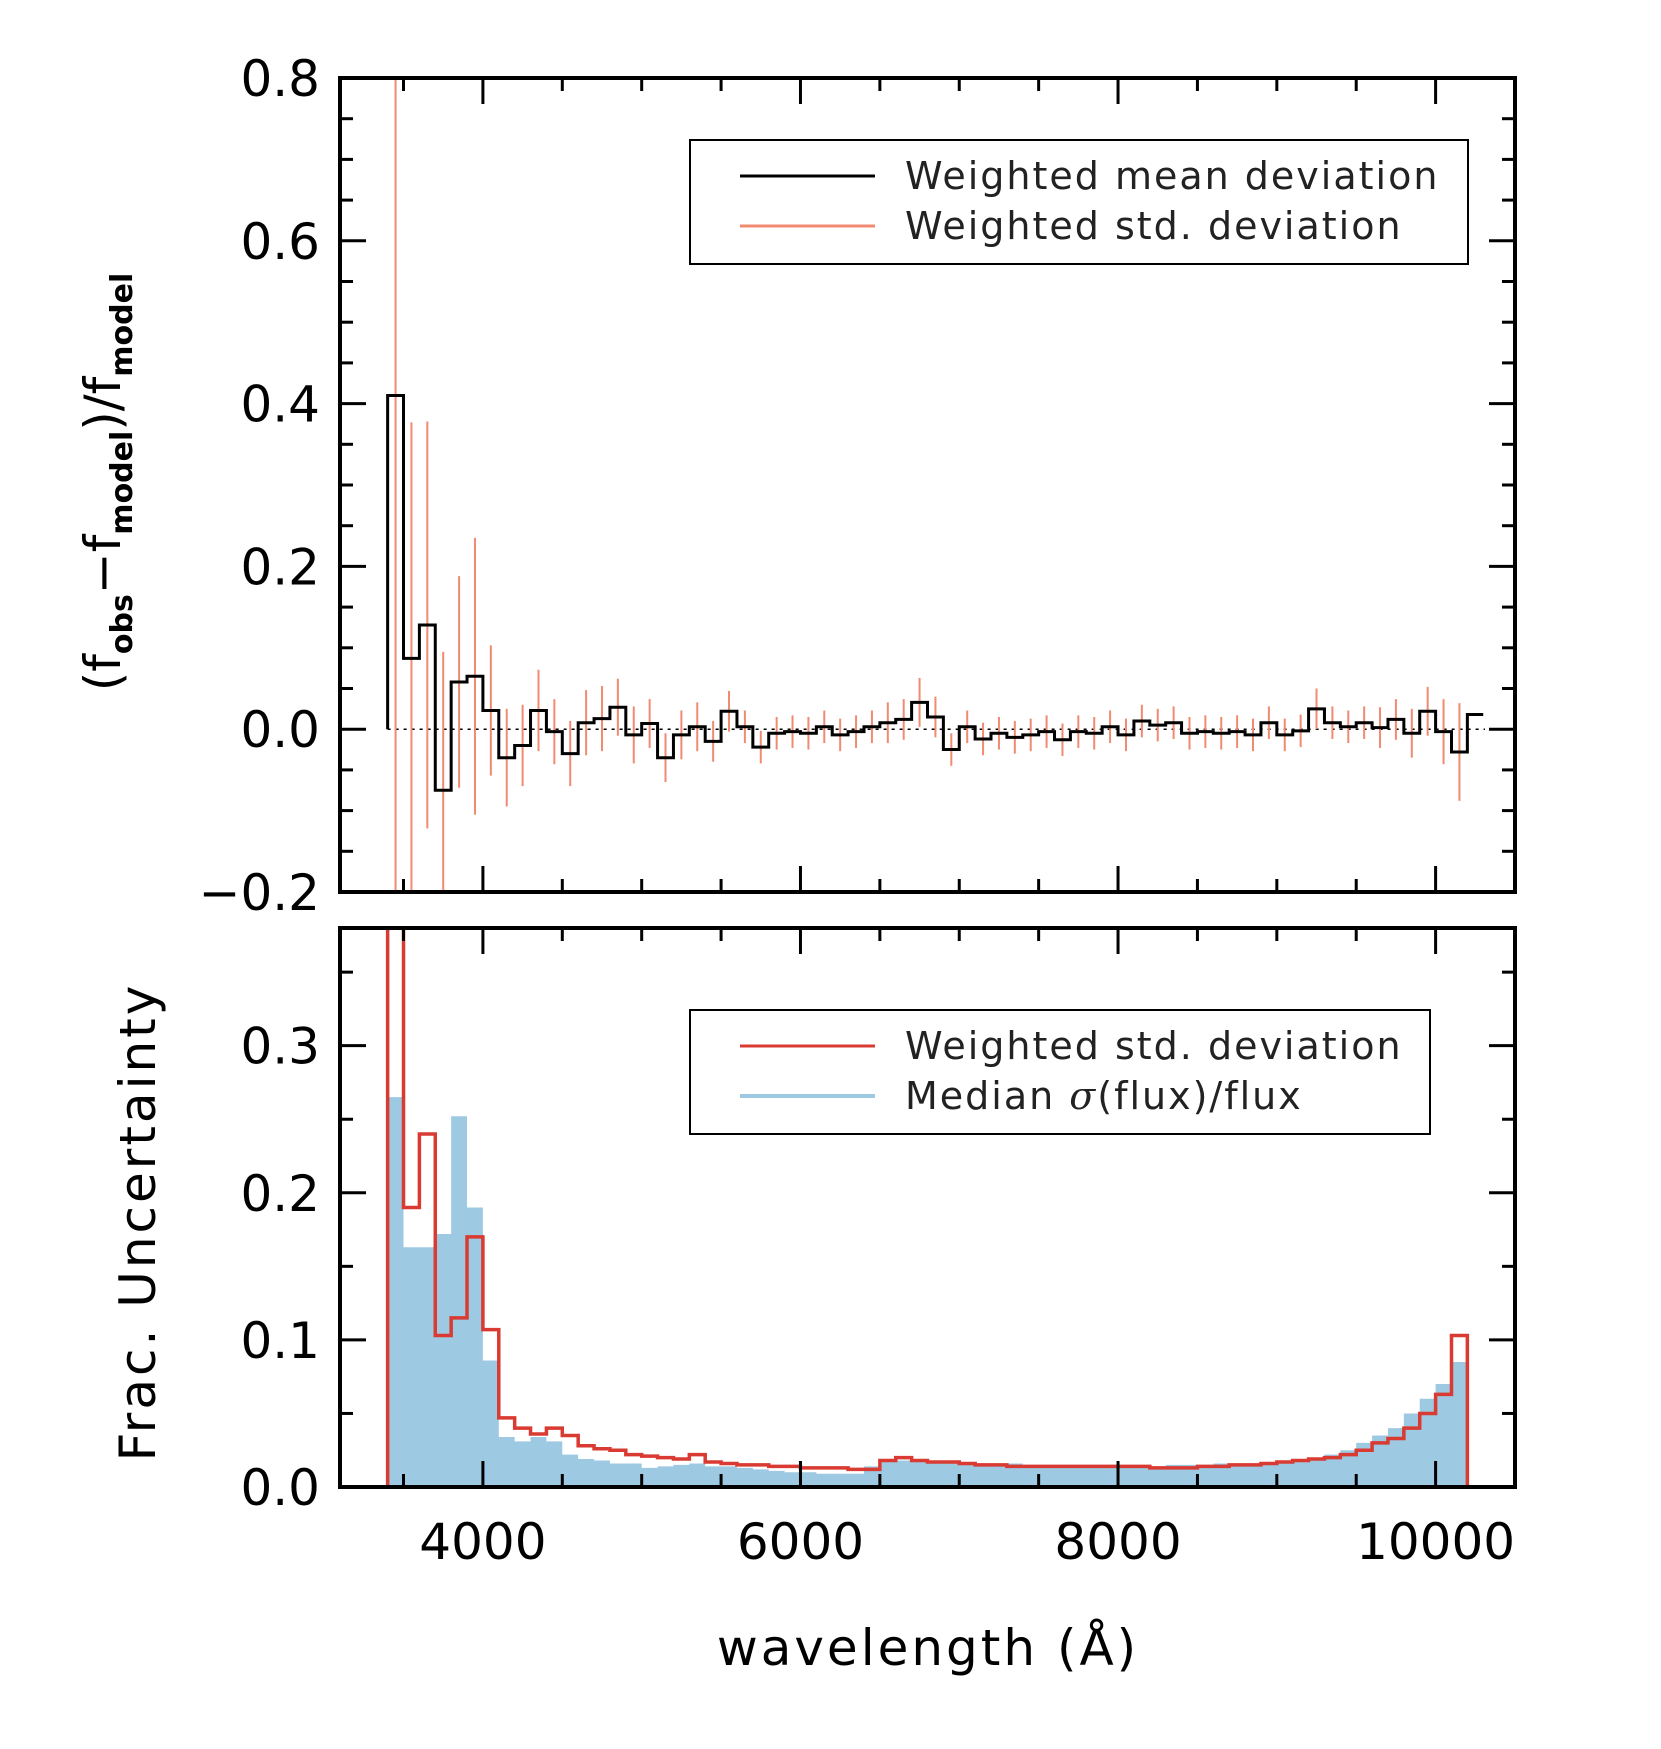 This screenshot has height=1749, width=1661. What do you see at coordinates (1154, 226) in the screenshot?
I see `legend-label-std: Weighted std. deviation` at bounding box center [1154, 226].